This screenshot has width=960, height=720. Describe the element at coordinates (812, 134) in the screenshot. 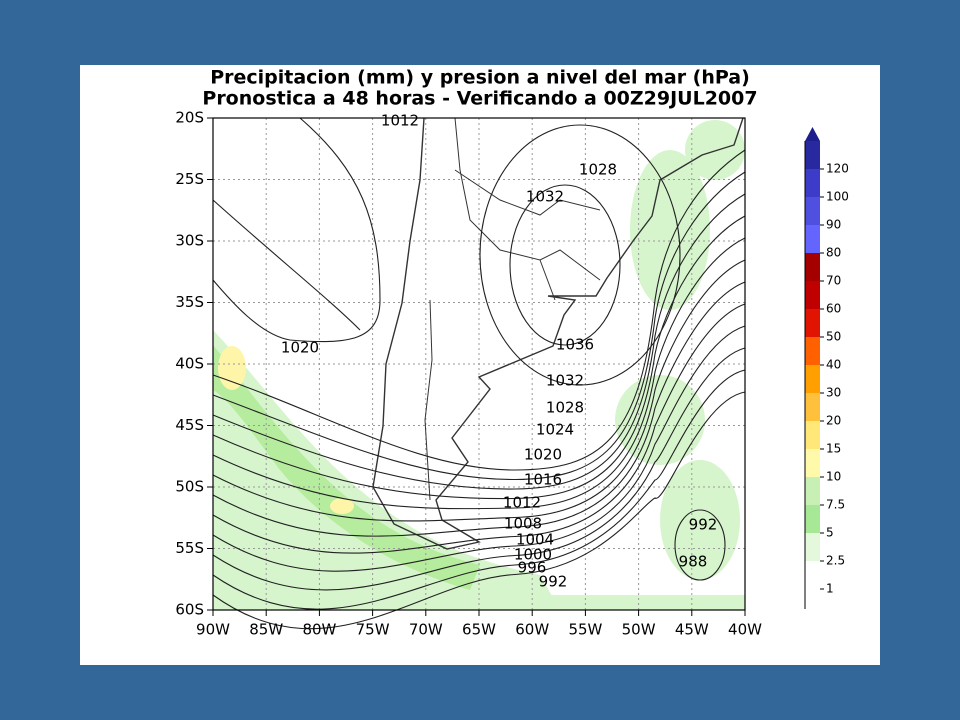

I see `colorbar-arrow` at that location.